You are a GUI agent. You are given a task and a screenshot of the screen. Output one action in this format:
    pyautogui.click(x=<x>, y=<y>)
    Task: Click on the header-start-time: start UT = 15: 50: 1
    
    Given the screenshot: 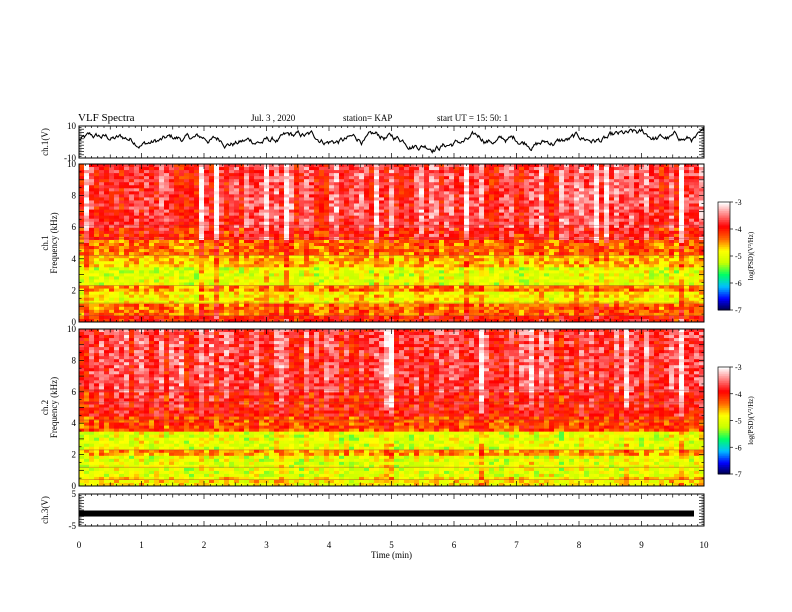 What is the action you would take?
    pyautogui.click(x=473, y=118)
    